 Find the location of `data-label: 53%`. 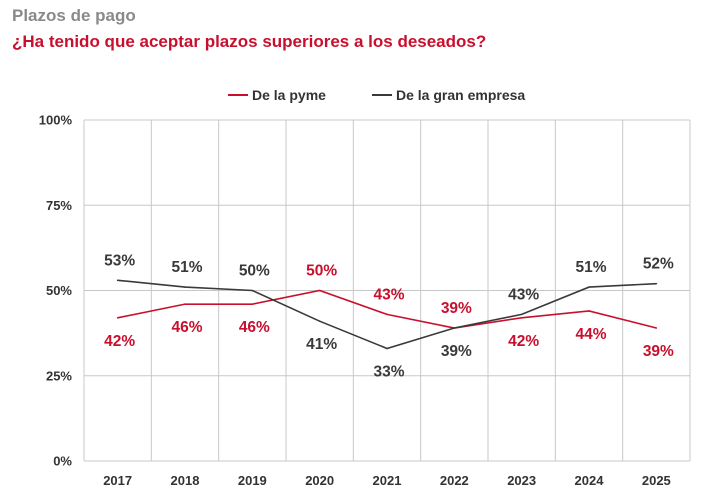

data-label: 53% is located at coordinates (119, 260).